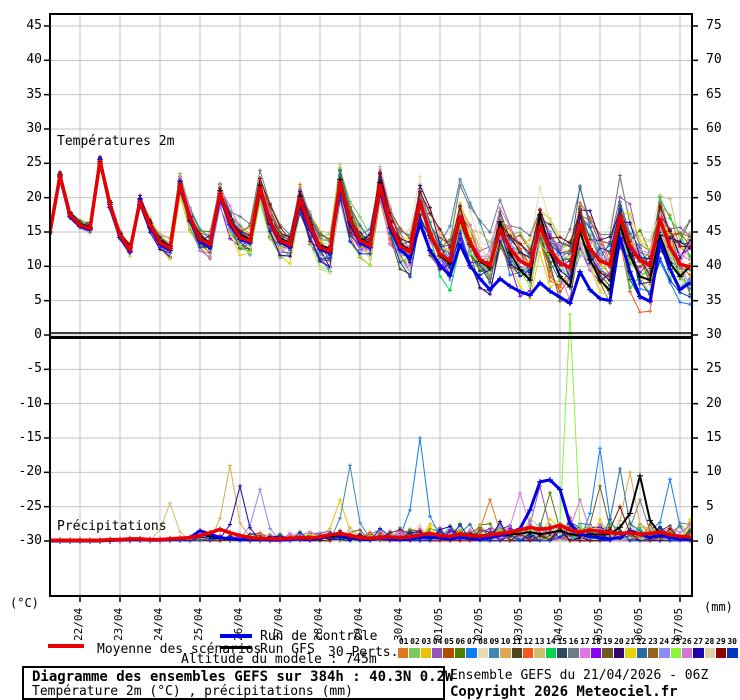 This screenshot has height=700, width=740. Describe the element at coordinates (714, 266) in the screenshot. I see `y-axis-tick-label-right: 40` at that location.